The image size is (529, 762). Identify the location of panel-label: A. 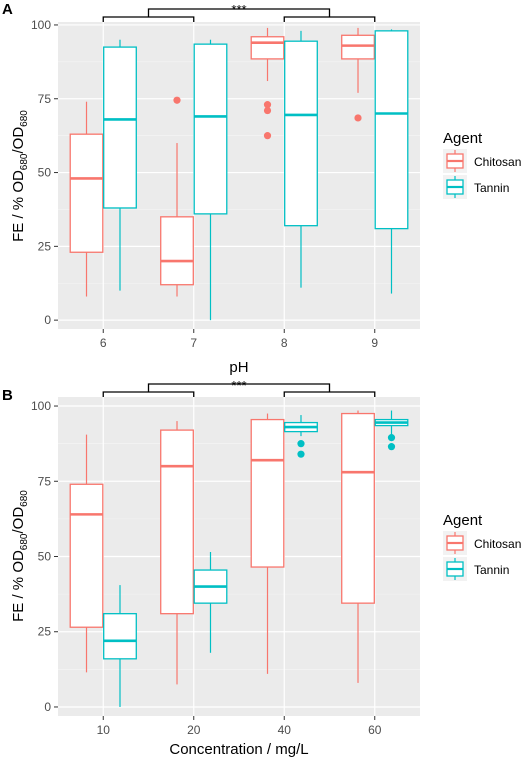
(7, 9).